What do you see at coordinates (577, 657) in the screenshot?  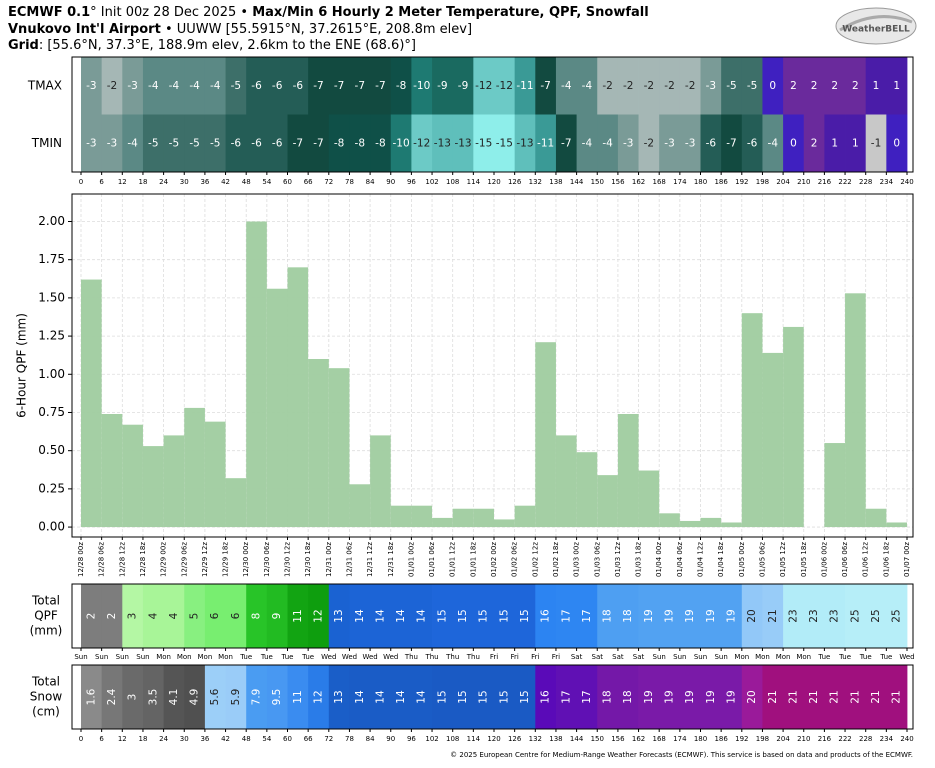 I see `x-tick-label: Sat` at bounding box center [577, 657].